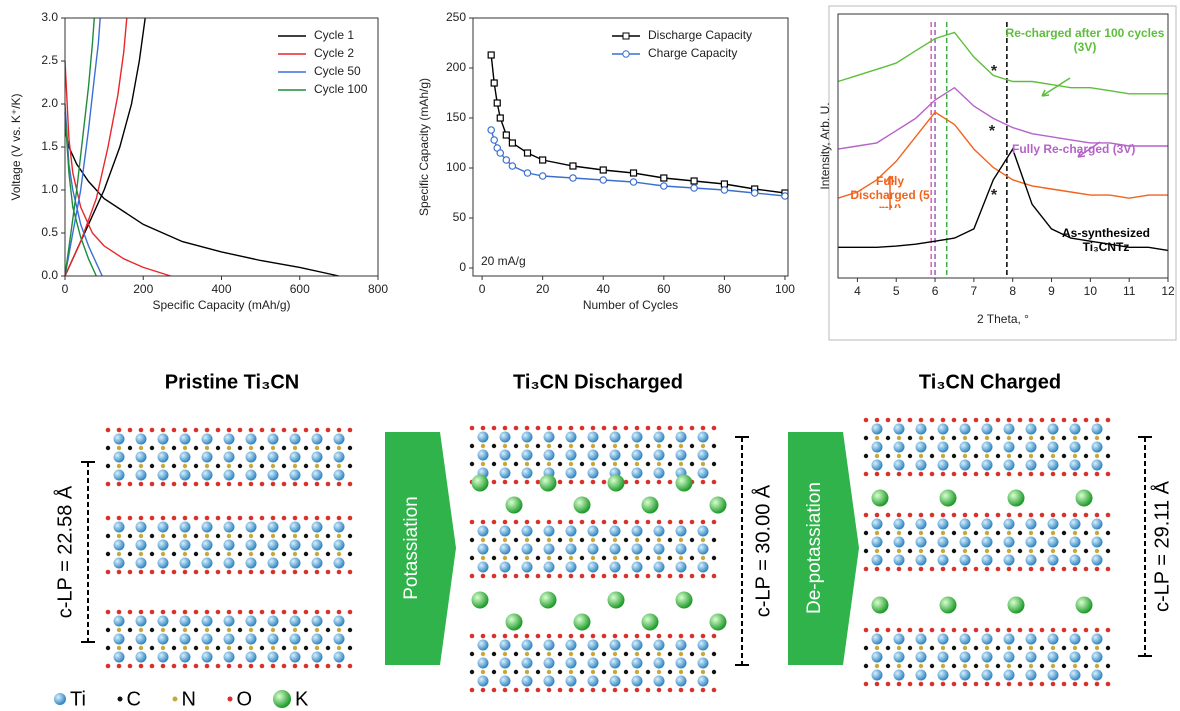 The height and width of the screenshot is (711, 1180). What do you see at coordinates (302, 699) in the screenshot?
I see `legend-label: K` at bounding box center [302, 699].